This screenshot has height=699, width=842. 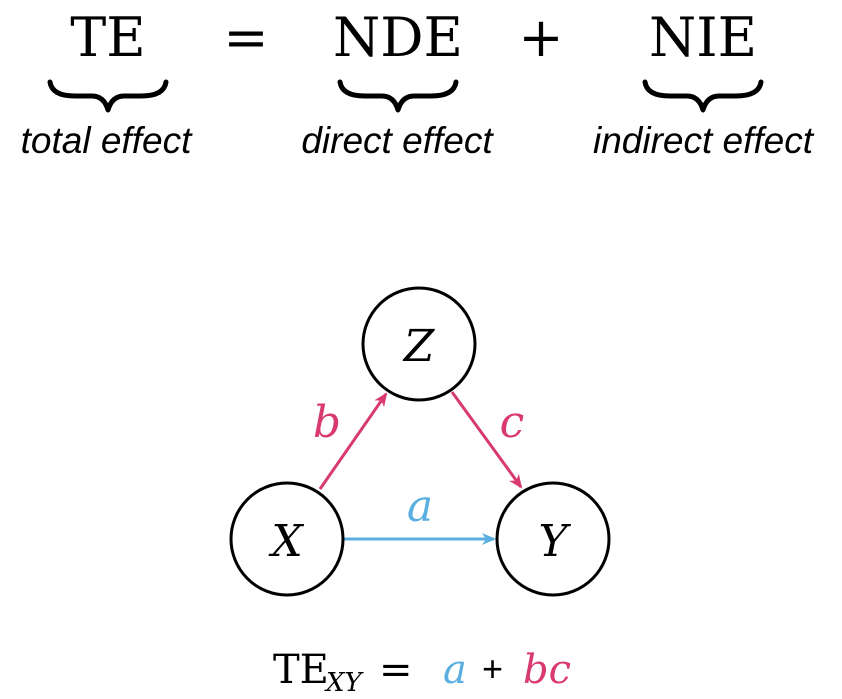 I want to click on edge-label-a: a, so click(x=420, y=506).